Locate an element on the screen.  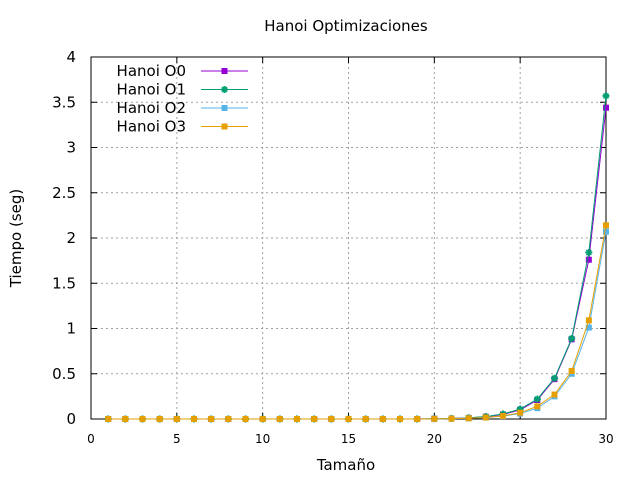
y-axis-label: Tiempo (seg) is located at coordinates (16, 238).